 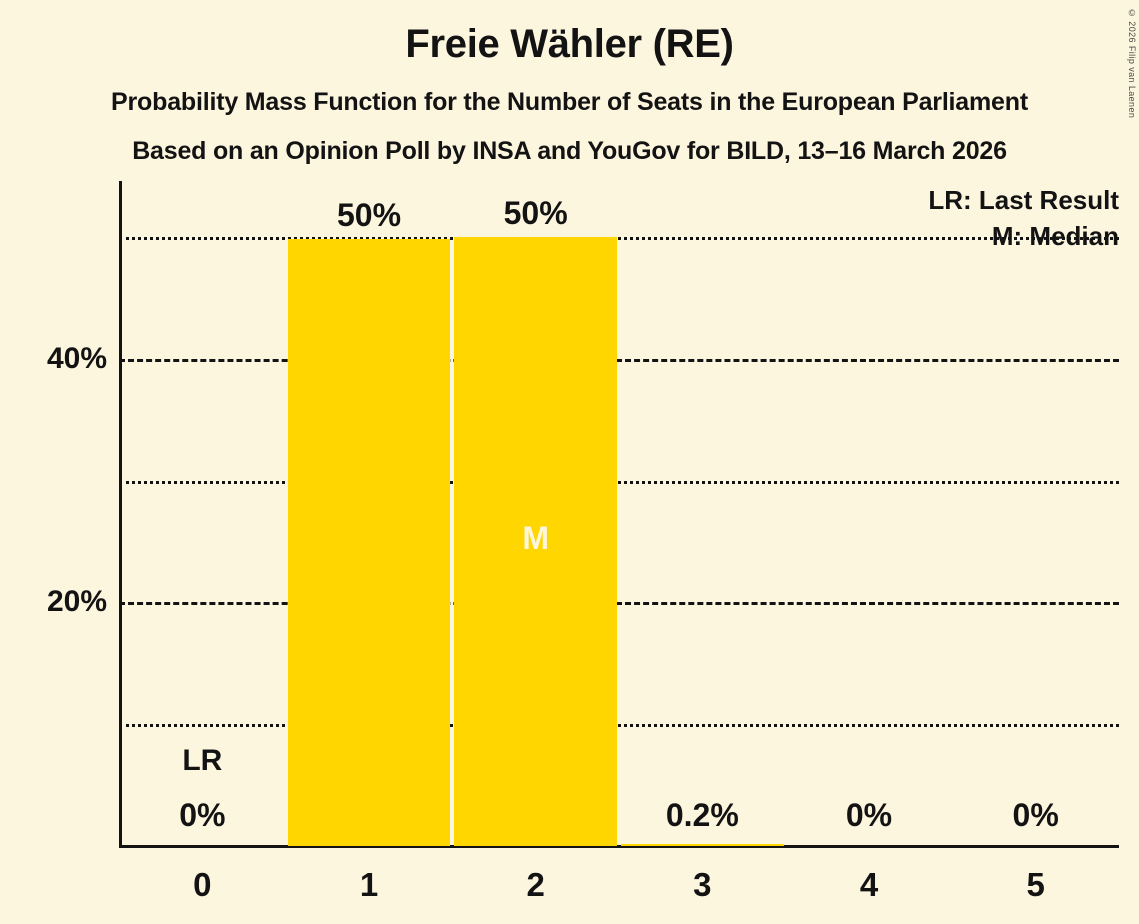 What do you see at coordinates (202, 884) in the screenshot?
I see `x-tick-label-0: 0` at bounding box center [202, 884].